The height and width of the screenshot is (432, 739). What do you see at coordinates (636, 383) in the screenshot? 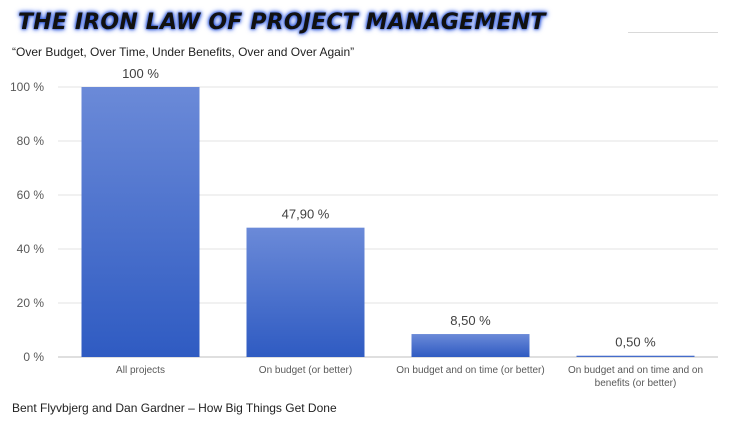
I see `x-tick-label: benefits (or better)` at bounding box center [636, 383].